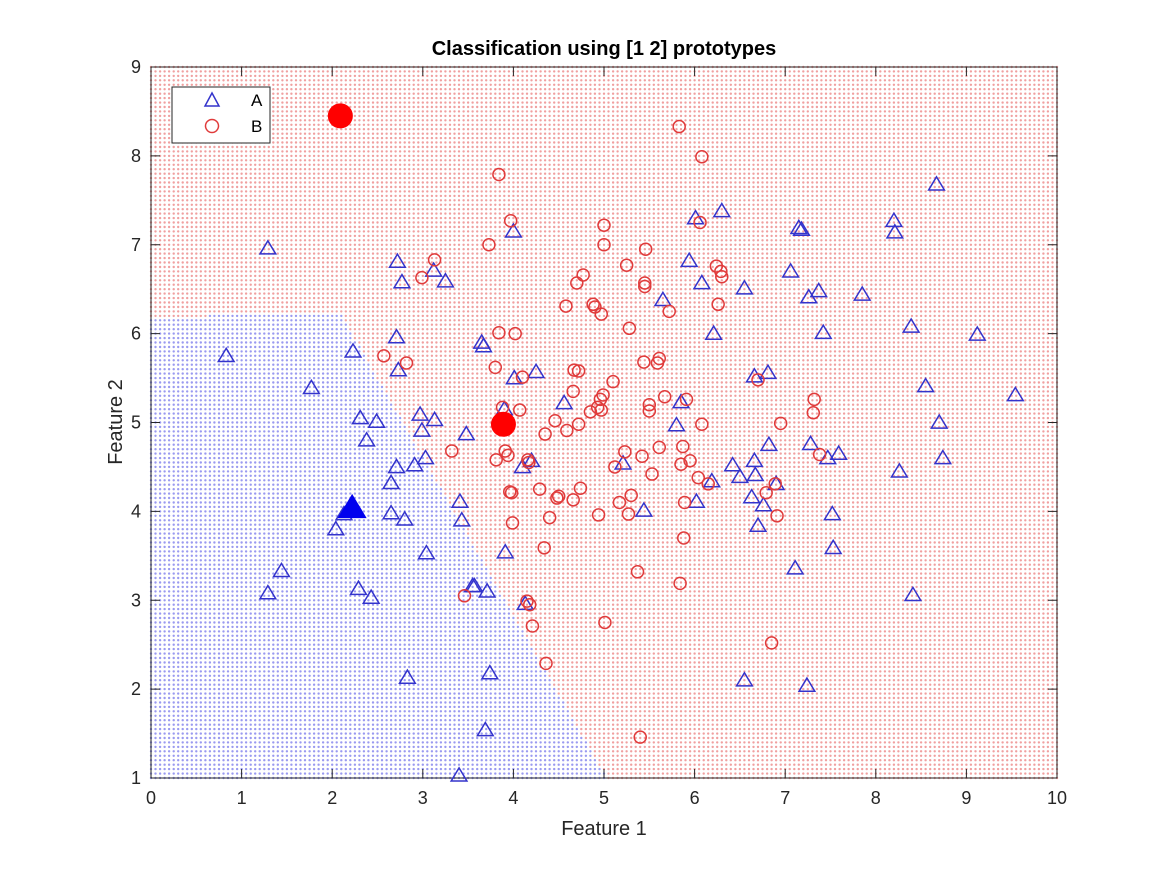 The width and height of the screenshot is (1167, 875). I want to click on y-tick-label: 9, so click(136, 67).